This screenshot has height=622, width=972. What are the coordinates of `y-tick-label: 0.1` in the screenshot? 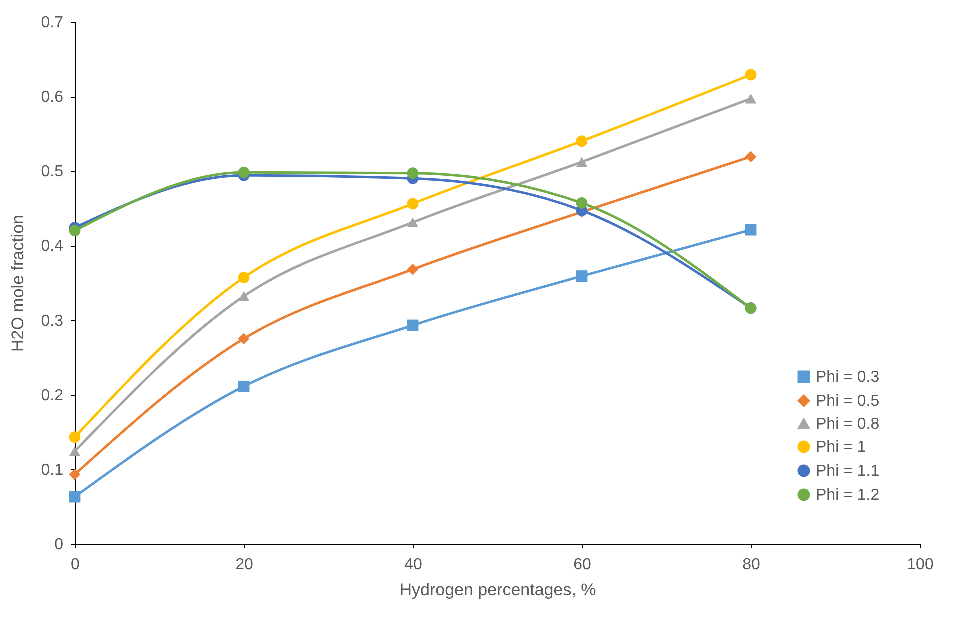 It's located at (52, 470).